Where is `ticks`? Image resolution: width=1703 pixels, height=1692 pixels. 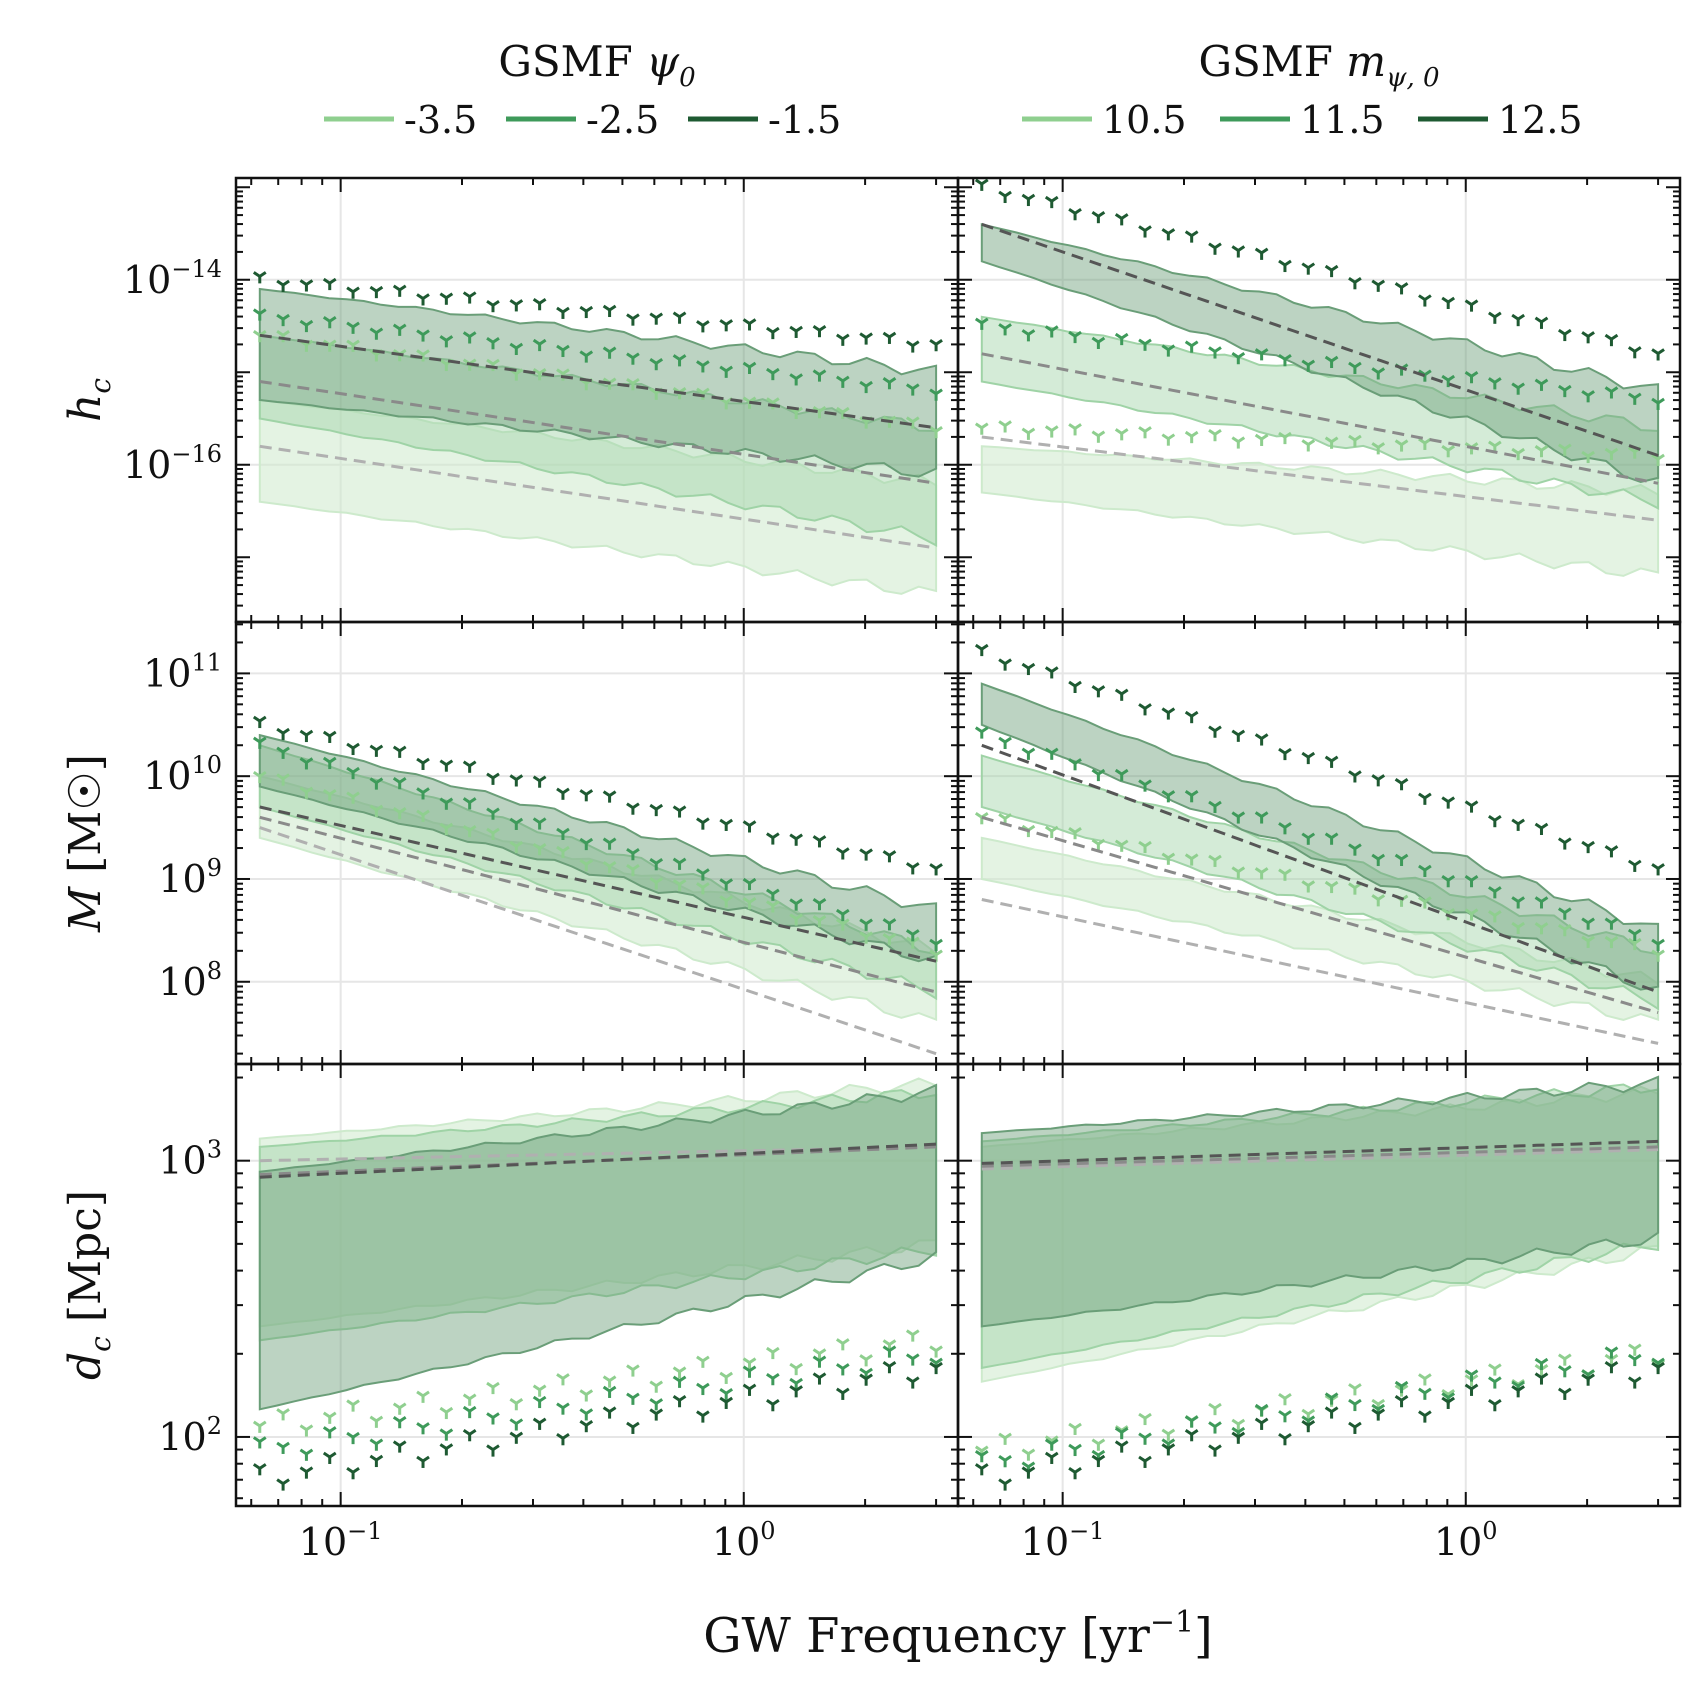
ticks is located at coordinates (1319, 1285).